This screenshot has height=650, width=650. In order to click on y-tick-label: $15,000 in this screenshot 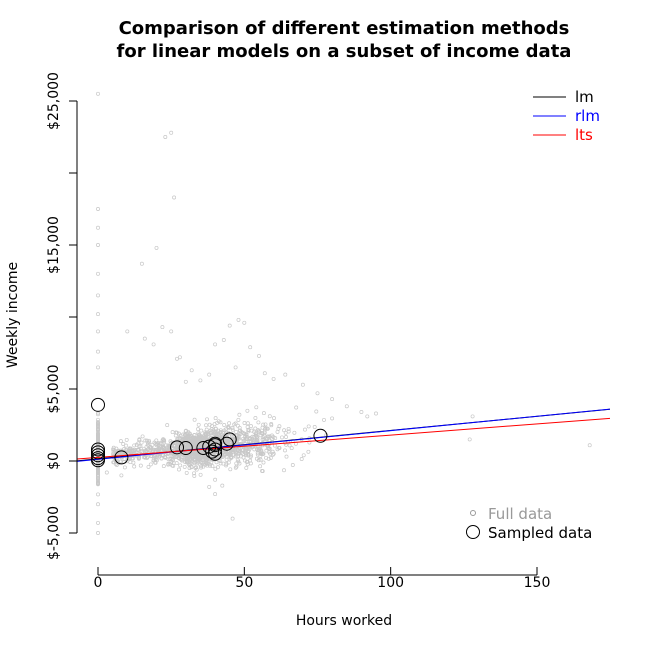, I will do `click(54, 245)`.